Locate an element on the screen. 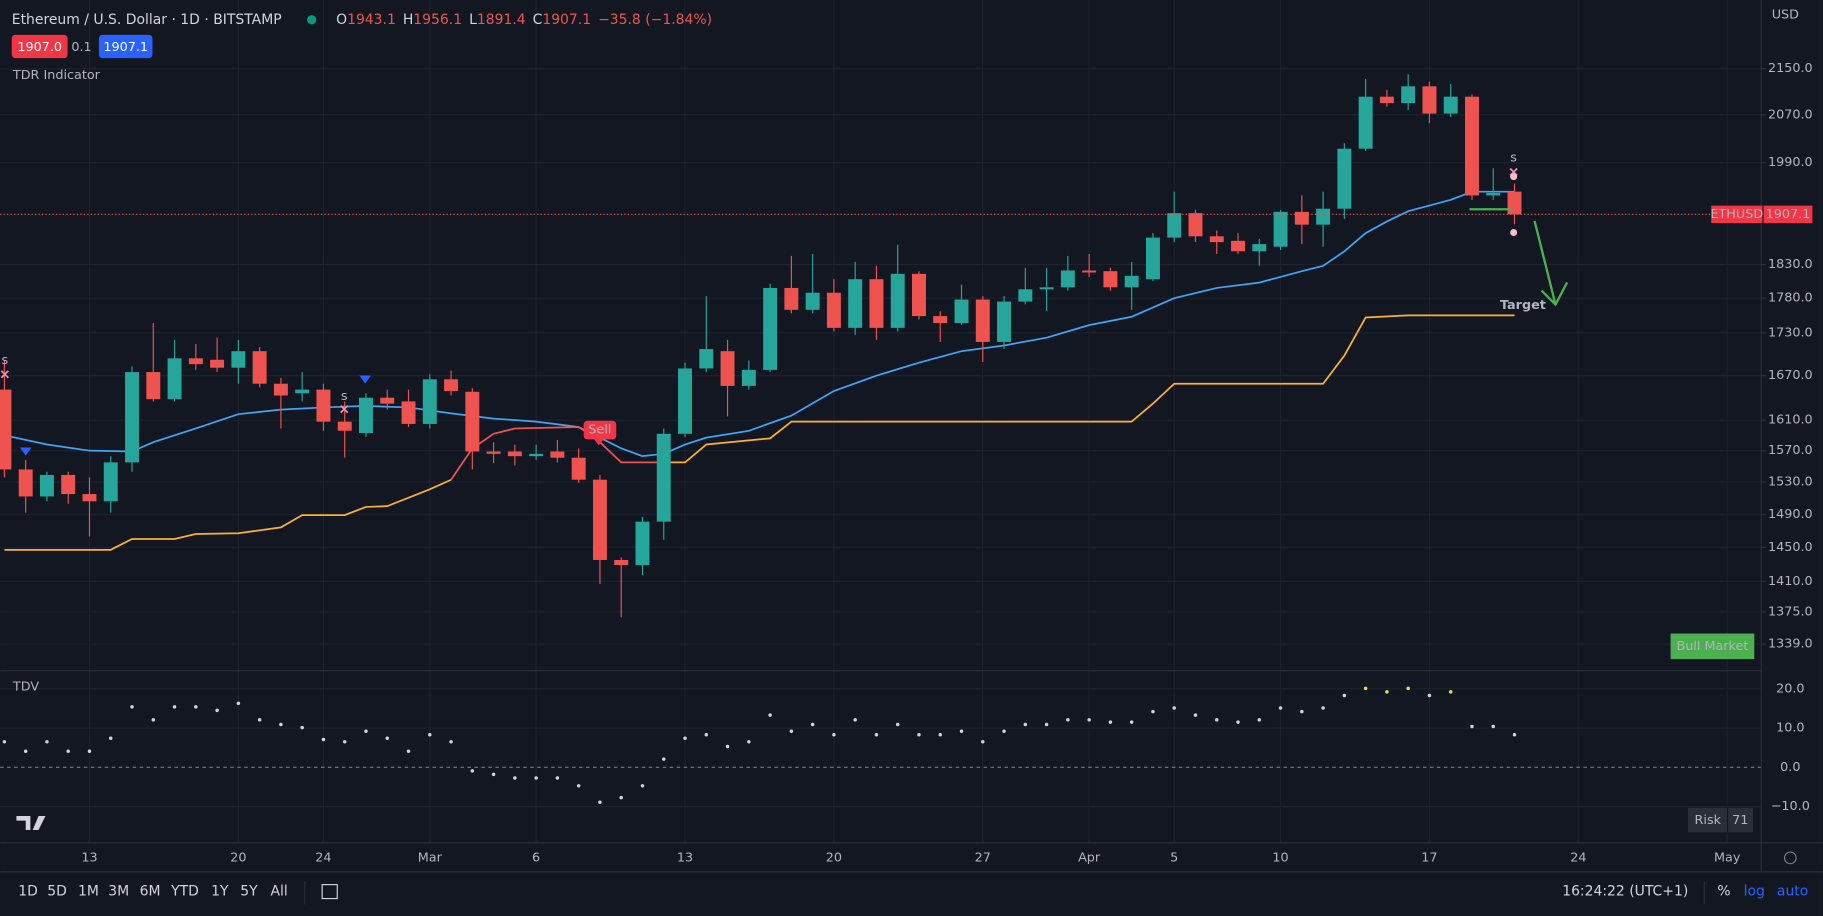  h-value: 1956.1 is located at coordinates (437, 20).